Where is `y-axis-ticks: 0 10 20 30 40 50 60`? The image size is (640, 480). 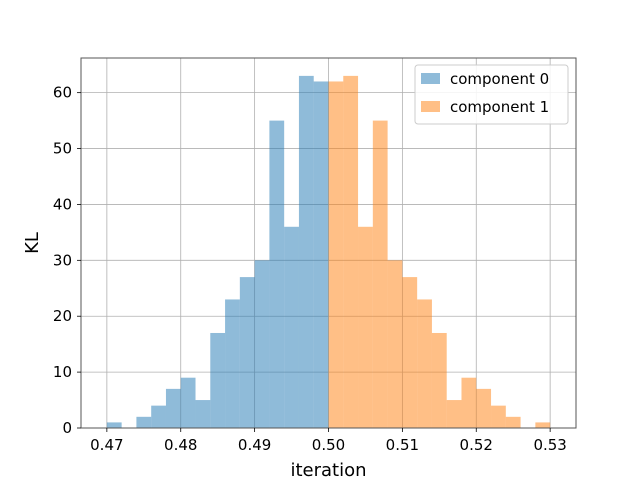
y-axis-ticks: 0 10 20 30 40 50 60 is located at coordinates (67, 260).